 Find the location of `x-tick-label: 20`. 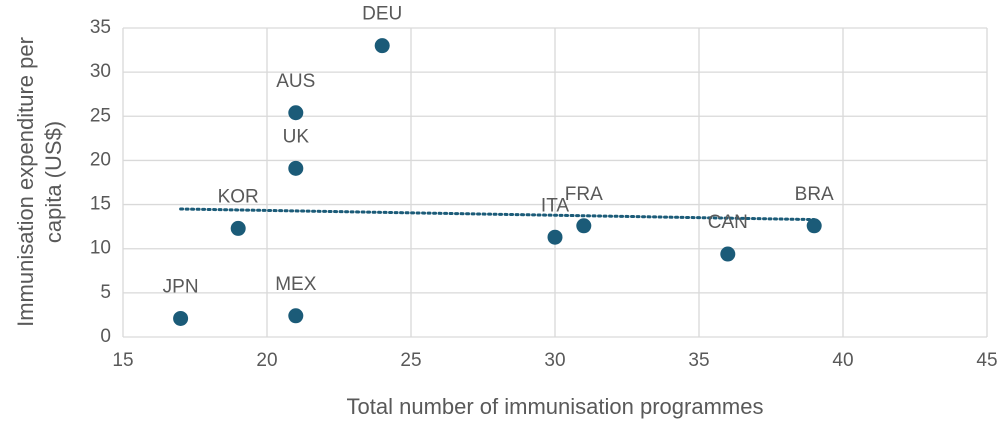

x-tick-label: 20 is located at coordinates (266, 360).